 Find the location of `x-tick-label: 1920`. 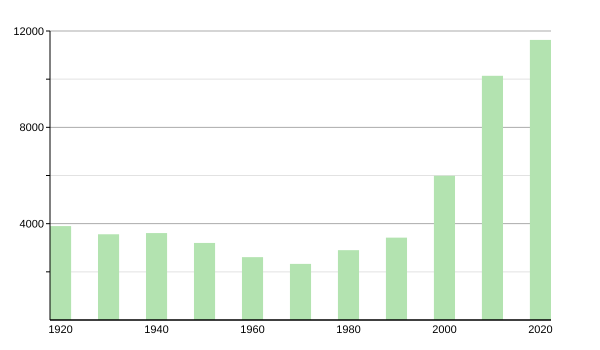

x-tick-label: 1920 is located at coordinates (60, 330).